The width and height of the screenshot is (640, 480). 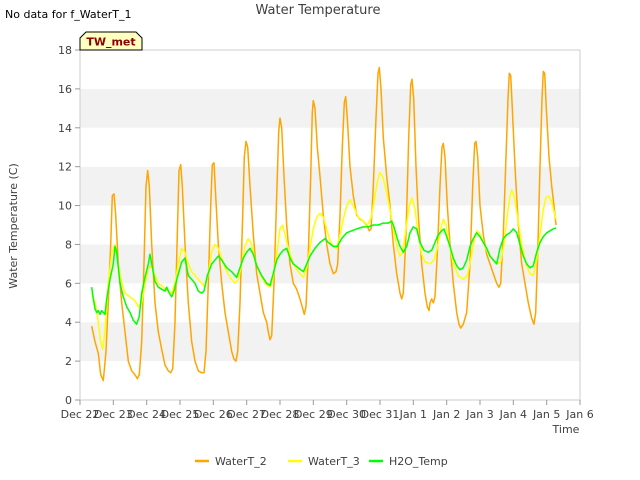 I want to click on x-tick-label: Dec 31, so click(x=380, y=414).